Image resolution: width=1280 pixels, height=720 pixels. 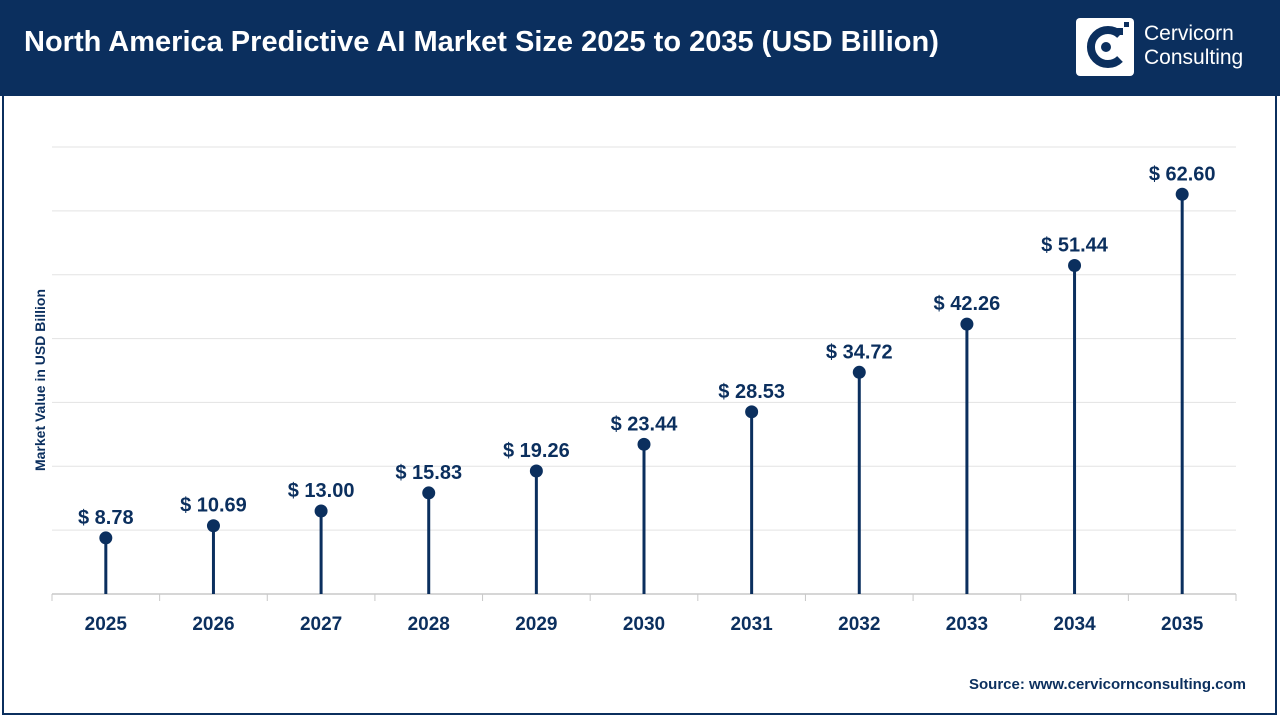 What do you see at coordinates (1107, 684) in the screenshot?
I see `source-note: Source: www.cervicornconsulting.com` at bounding box center [1107, 684].